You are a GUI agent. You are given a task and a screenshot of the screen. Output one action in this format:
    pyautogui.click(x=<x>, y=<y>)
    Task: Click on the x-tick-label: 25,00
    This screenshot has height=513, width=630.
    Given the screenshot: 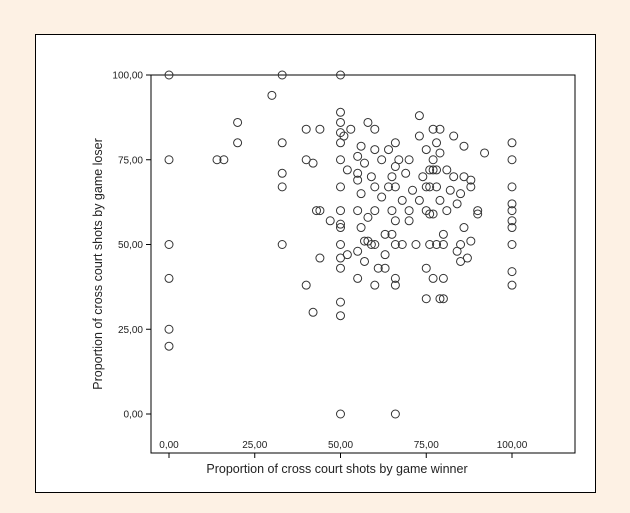 What is the action you would take?
    pyautogui.click(x=254, y=445)
    